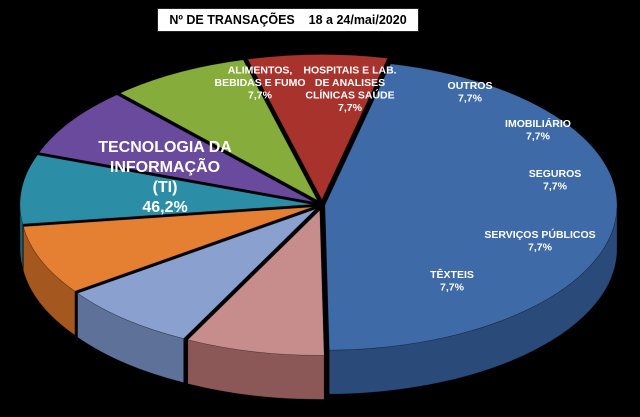 The width and height of the screenshot is (640, 417). I want to click on slice-category-label: INFORMAÇÃO, so click(165, 166).